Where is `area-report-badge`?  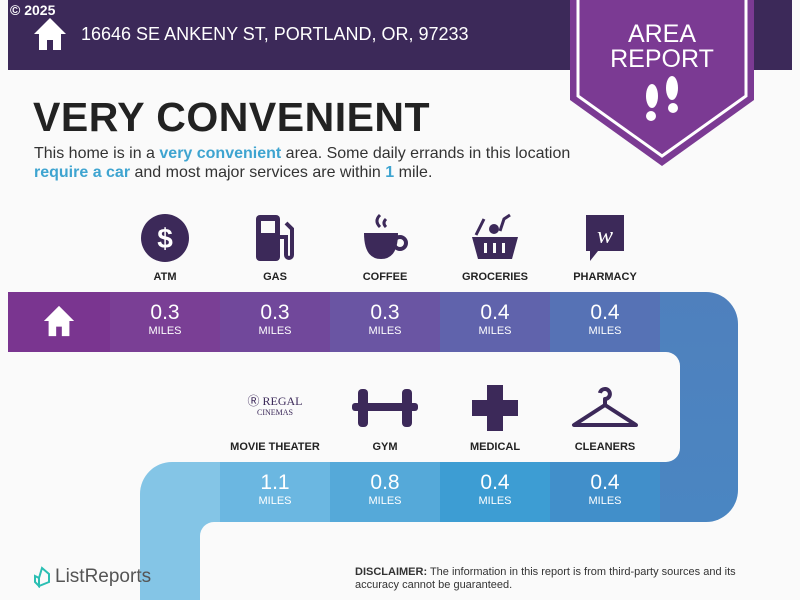 area-report-badge is located at coordinates (662, 83).